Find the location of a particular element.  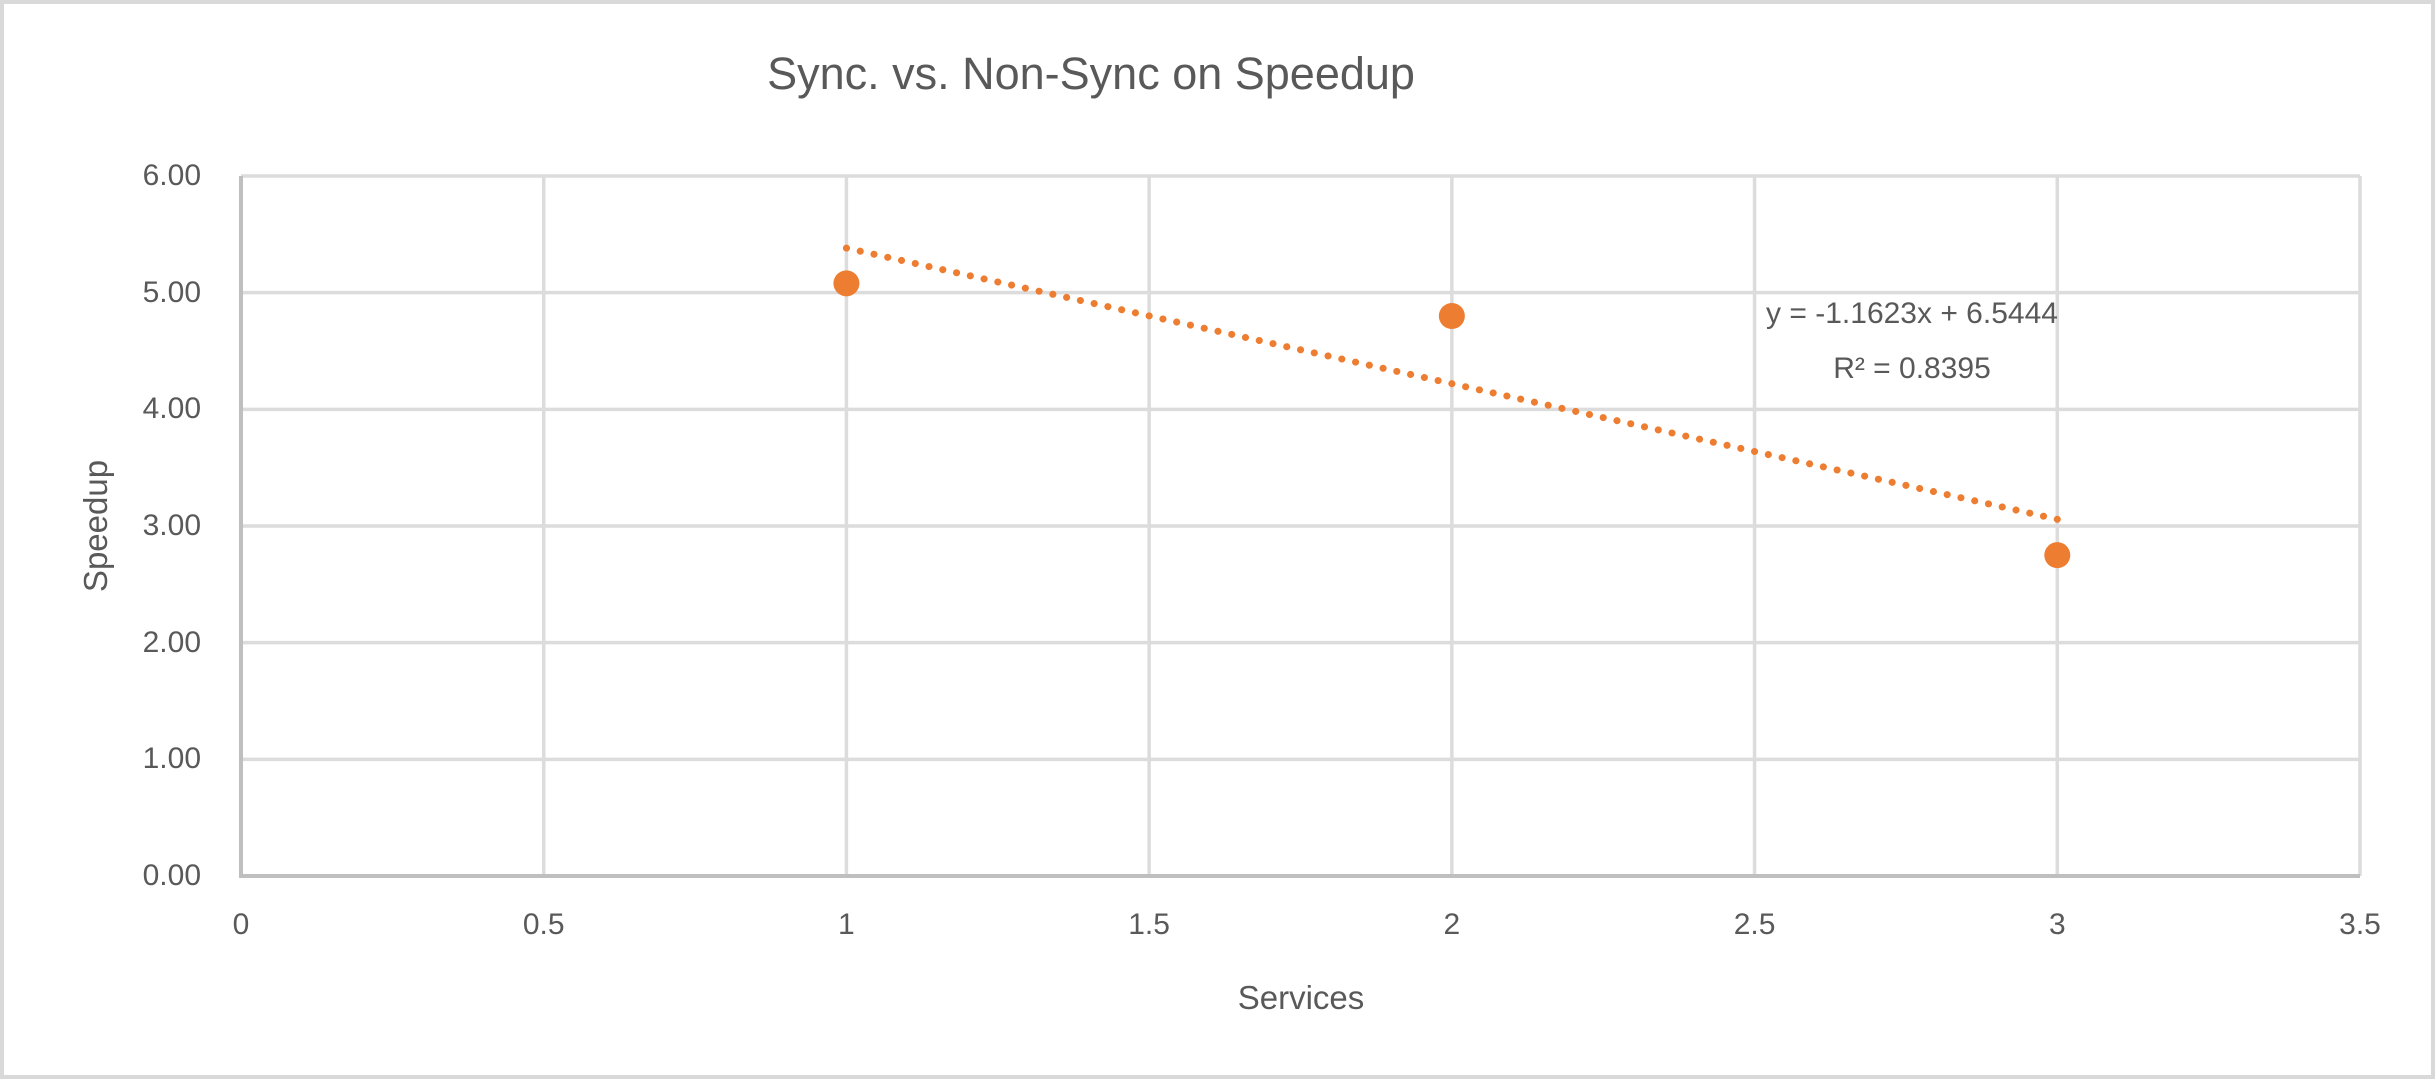

chart-title: Sync. vs. Non-Sync on Speedup is located at coordinates (1091, 73).